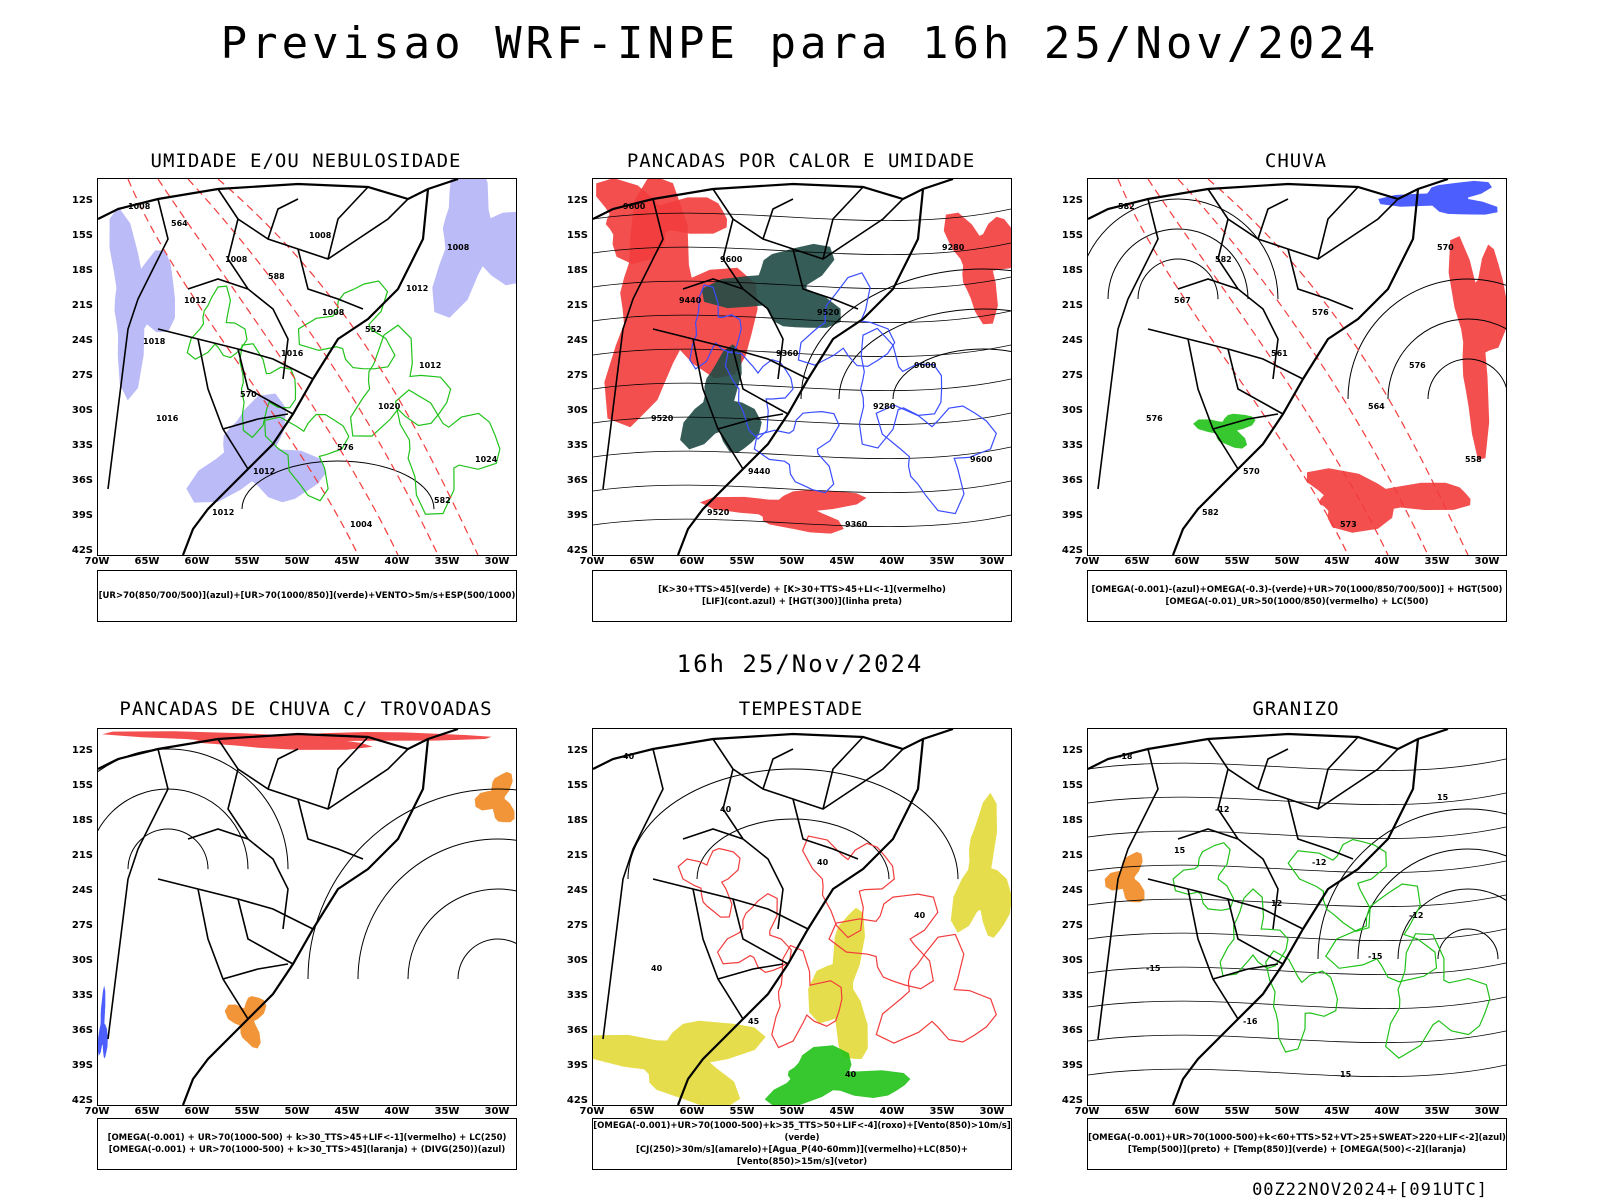 The width and height of the screenshot is (1600, 1200). What do you see at coordinates (1279, 353) in the screenshot?
I see `contour-label: 561` at bounding box center [1279, 353].